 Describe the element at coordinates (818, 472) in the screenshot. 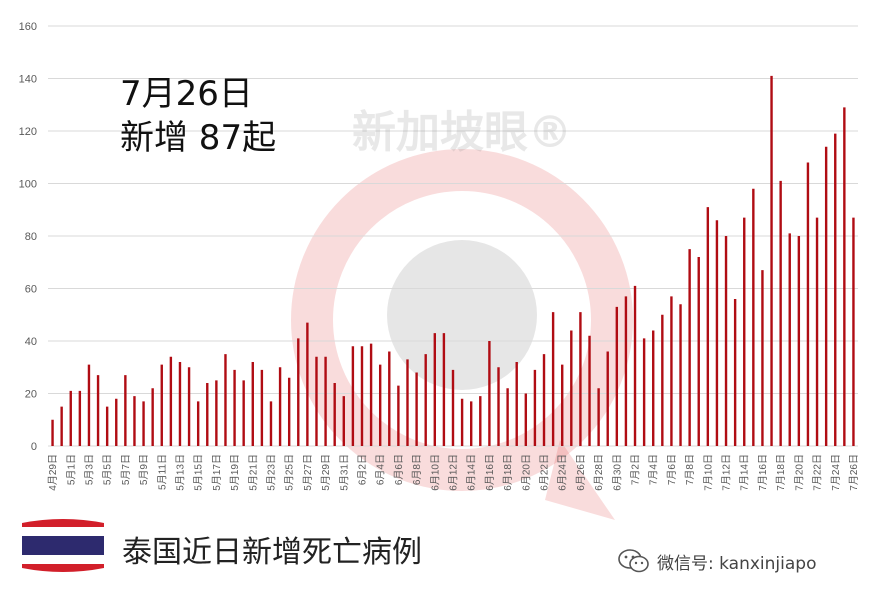

I see `x-tick-label: 7月22日` at that location.